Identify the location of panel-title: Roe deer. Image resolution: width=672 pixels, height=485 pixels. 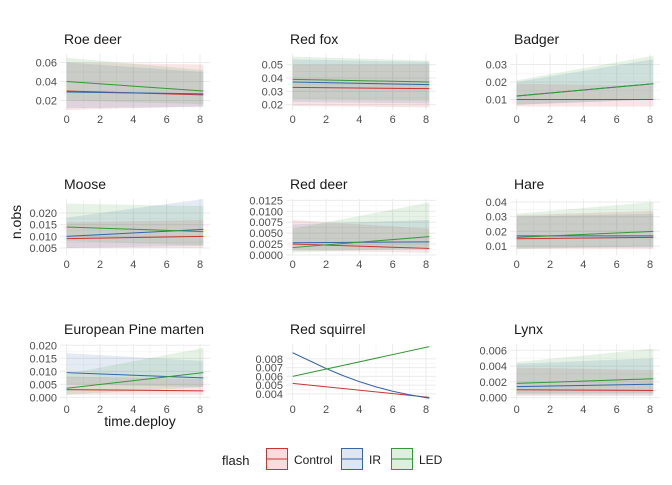
(93, 39).